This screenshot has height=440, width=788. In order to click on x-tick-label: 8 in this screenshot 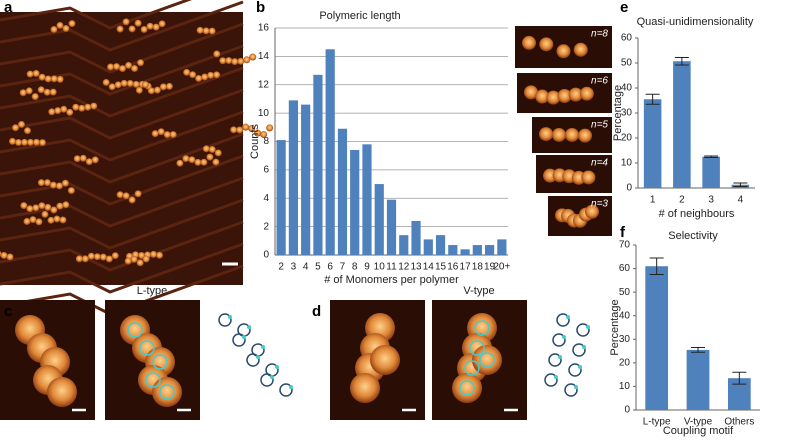, I will do `click(355, 267)`.